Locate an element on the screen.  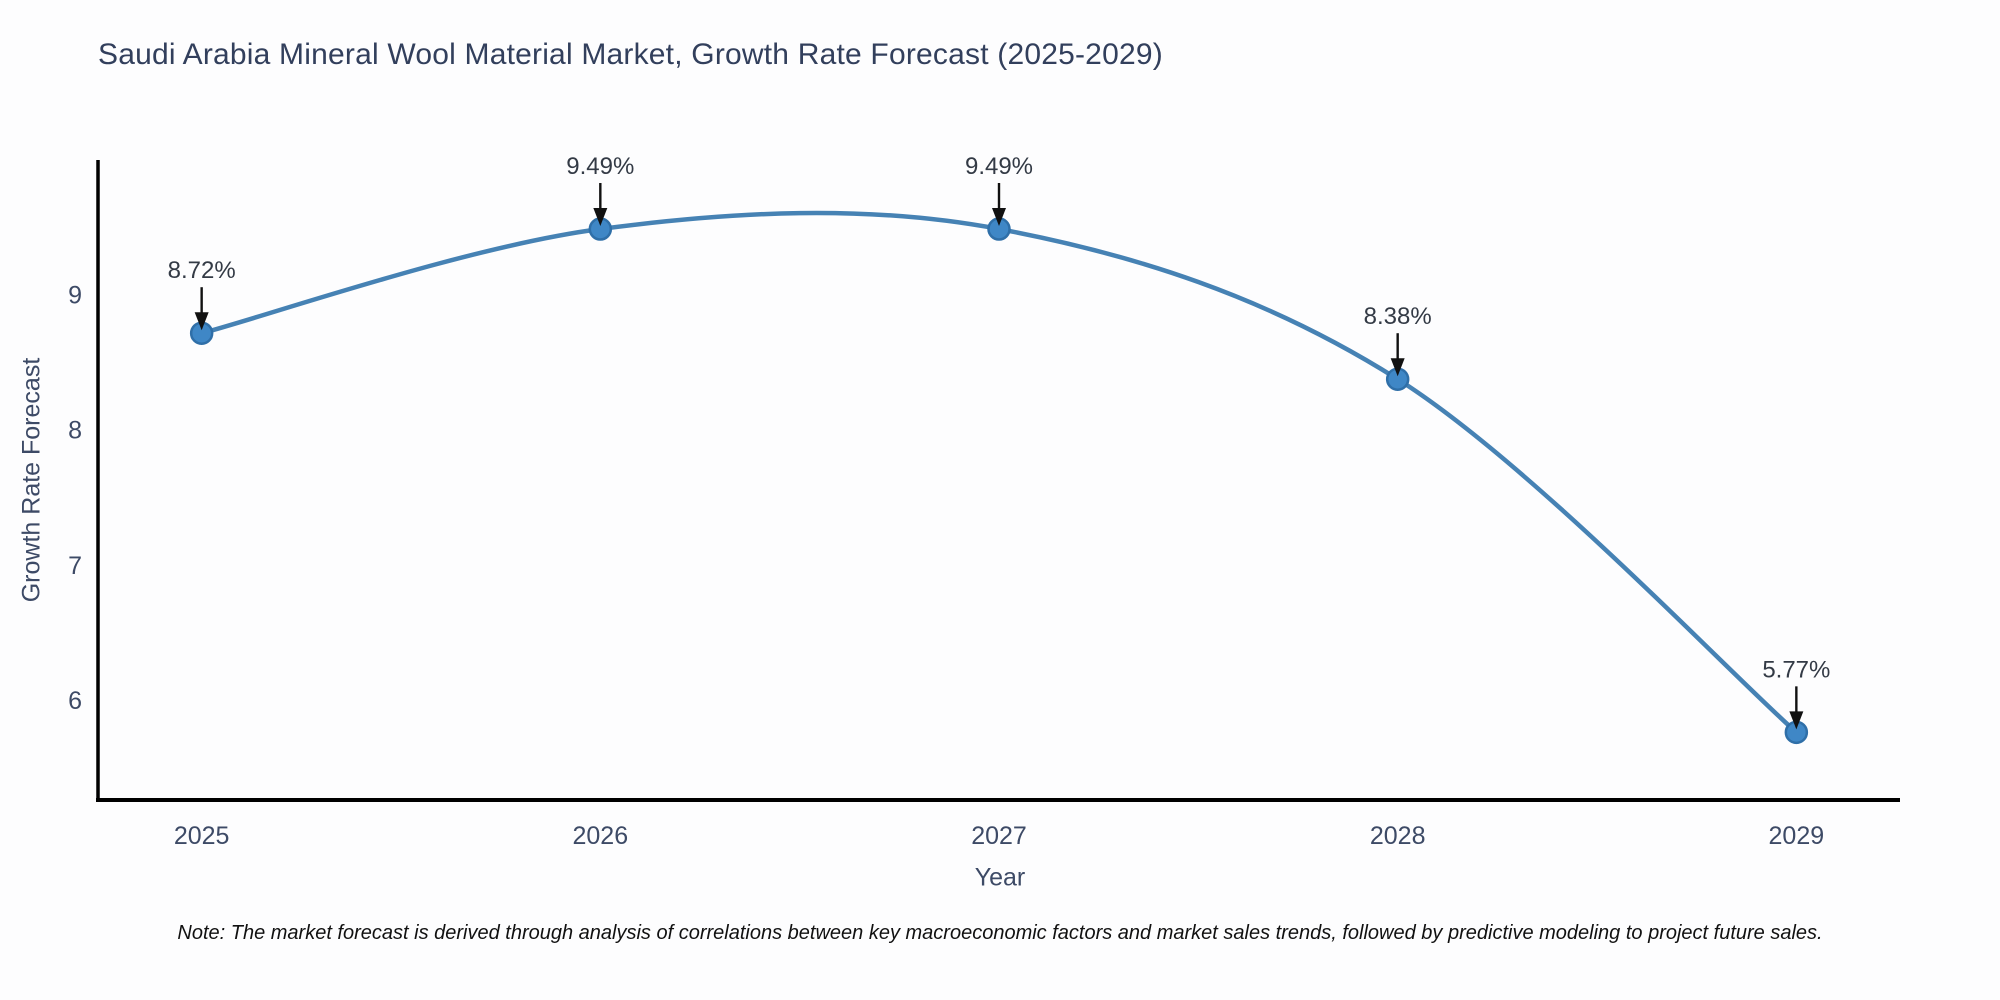
data-point-label-2025: 8.72% is located at coordinates (202, 270).